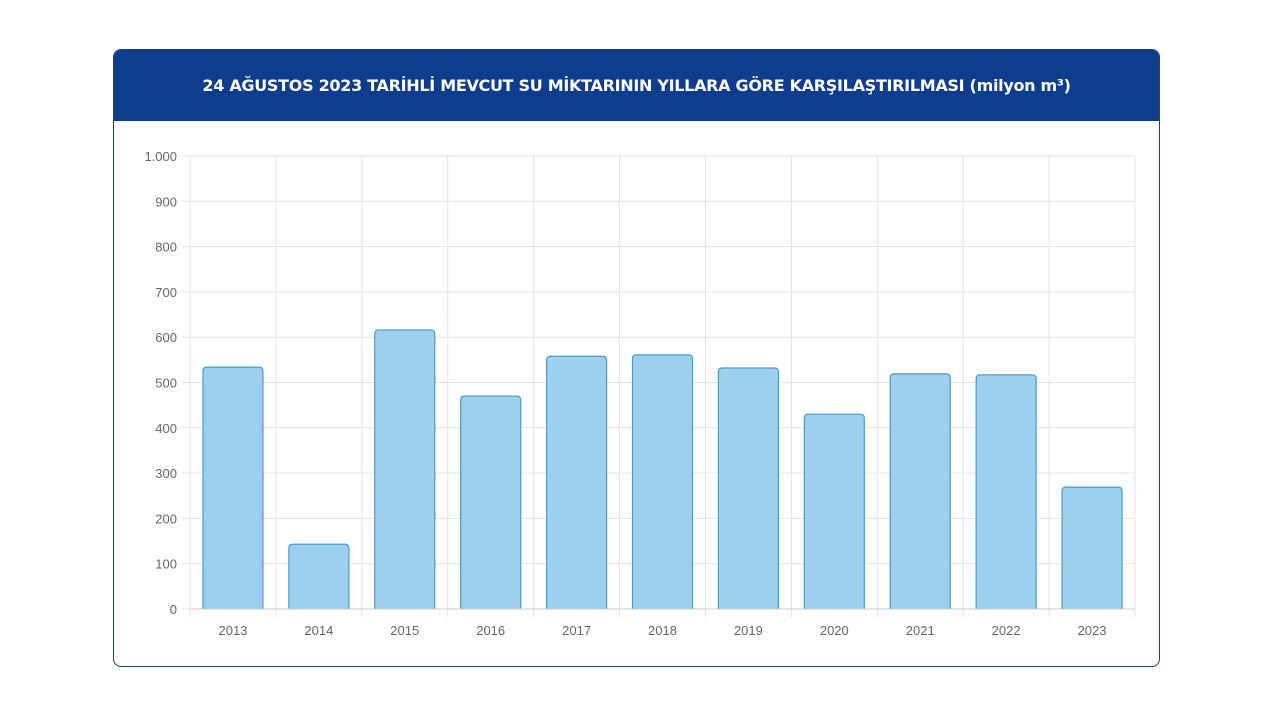 The image size is (1280, 720). I want to click on bar-2019, so click(748, 488).